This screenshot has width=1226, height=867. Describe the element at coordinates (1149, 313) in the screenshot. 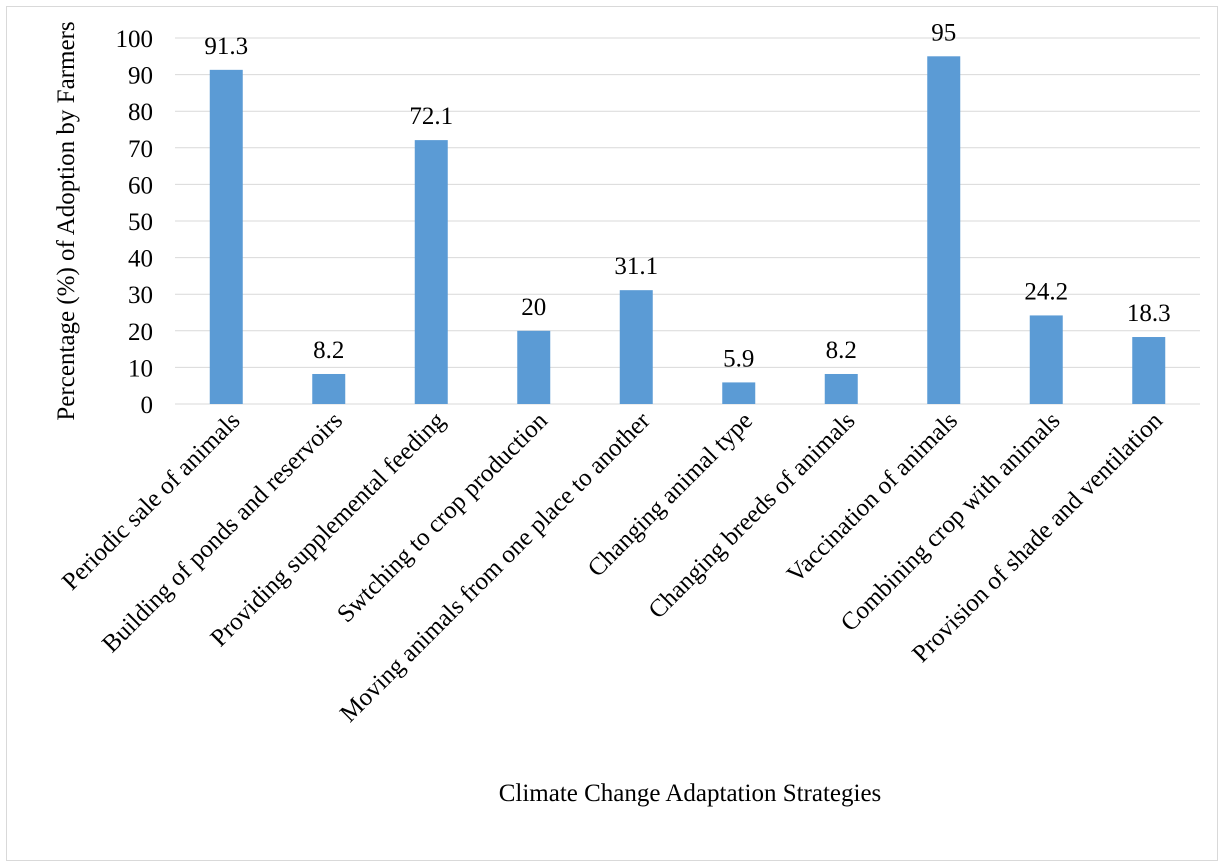

I see `data-label: 18.3` at that location.